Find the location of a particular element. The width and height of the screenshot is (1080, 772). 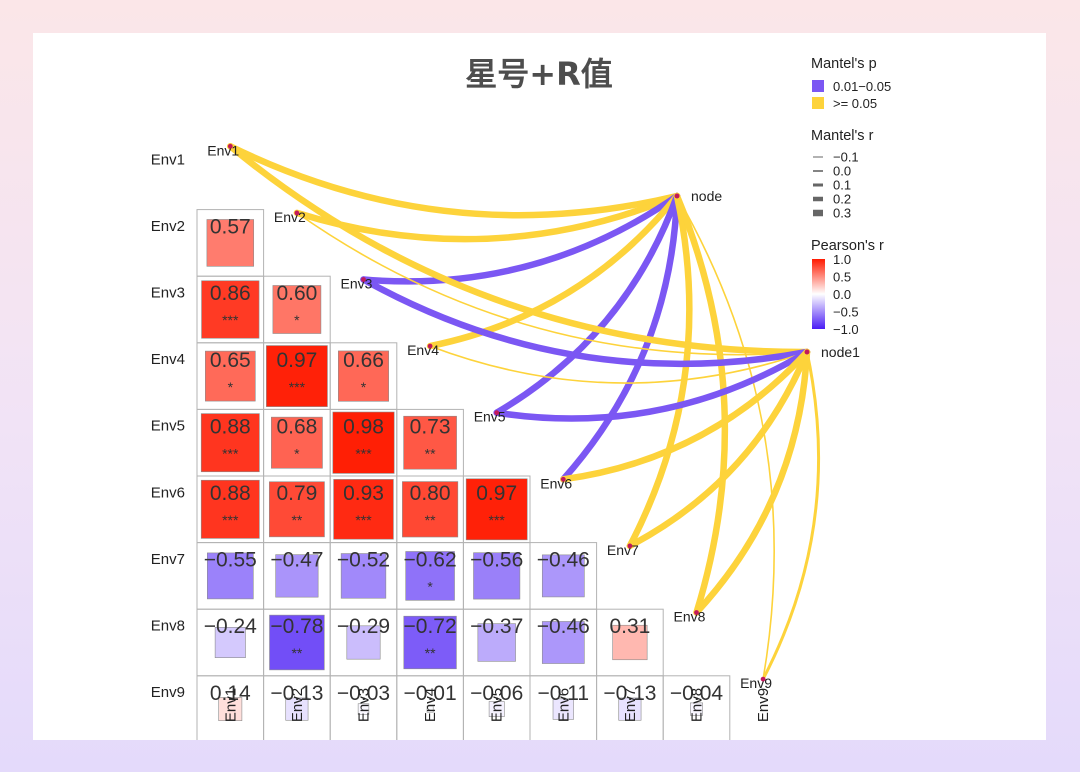

anchor-point-env4 is located at coordinates (430, 346).